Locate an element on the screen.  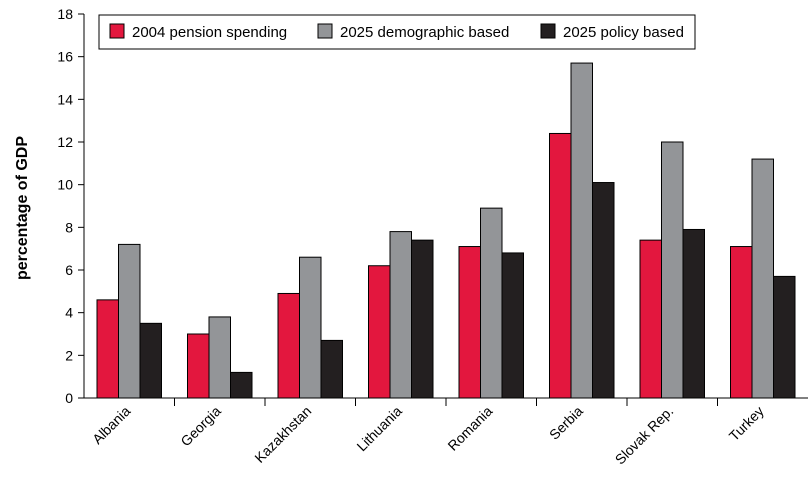
y-tick-label: 4 is located at coordinates (69, 313).